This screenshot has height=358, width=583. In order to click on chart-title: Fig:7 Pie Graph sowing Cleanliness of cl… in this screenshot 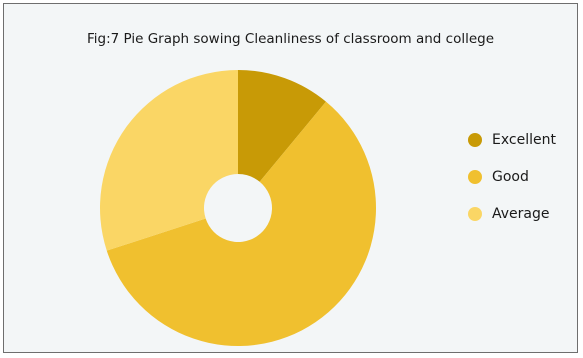, I will do `click(290, 39)`.